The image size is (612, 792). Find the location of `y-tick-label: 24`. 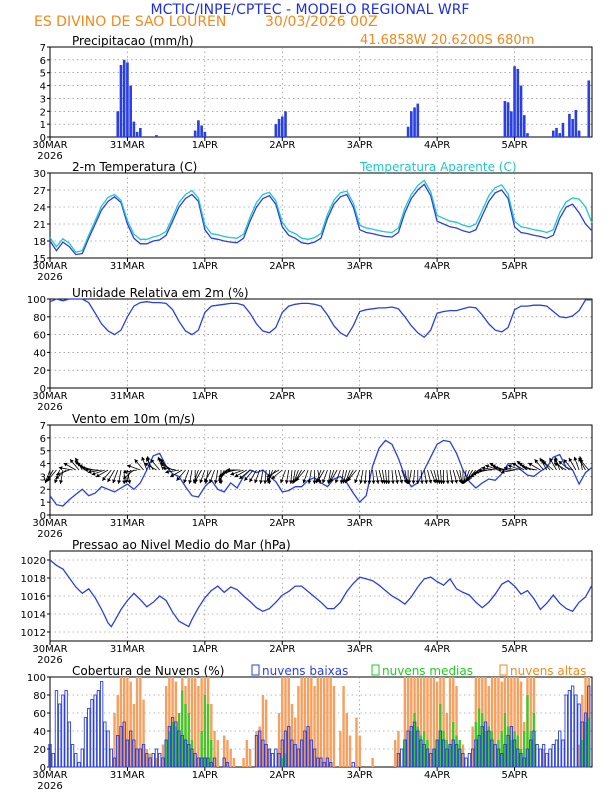

y-tick-label: 24 is located at coordinates (39, 208).